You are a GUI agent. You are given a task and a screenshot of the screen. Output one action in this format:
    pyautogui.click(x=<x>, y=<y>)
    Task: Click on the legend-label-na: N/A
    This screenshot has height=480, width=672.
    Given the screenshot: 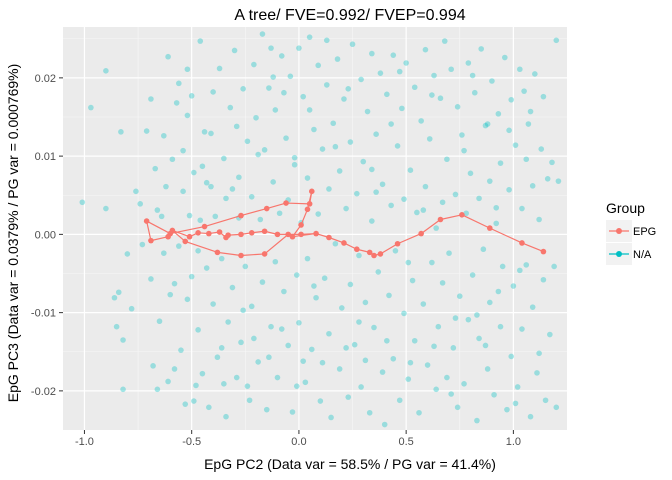 What is the action you would take?
    pyautogui.click(x=642, y=255)
    